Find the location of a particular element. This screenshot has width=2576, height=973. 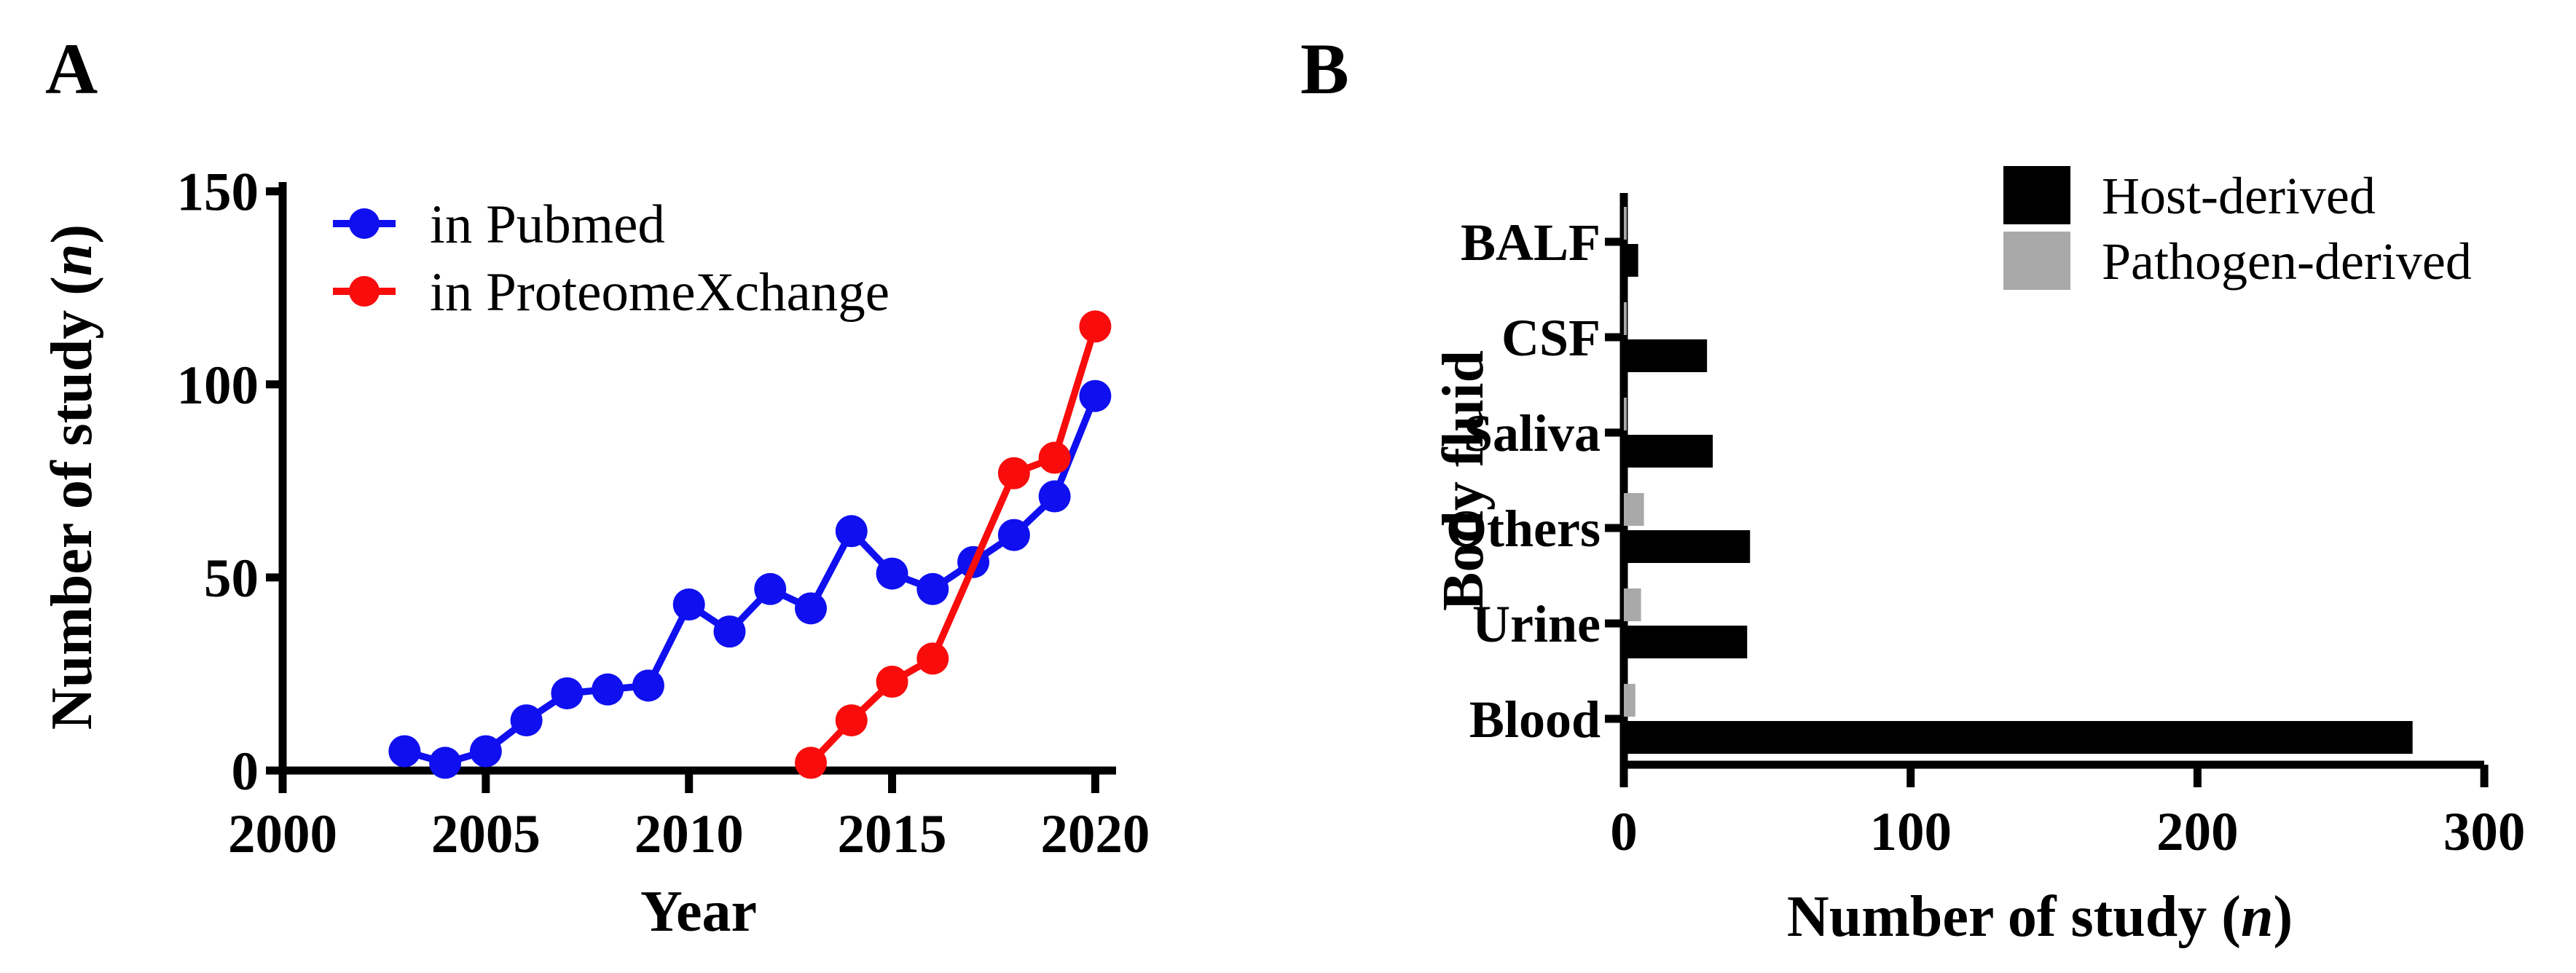

panel-a-x-tick-label: 2005 is located at coordinates (486, 834).